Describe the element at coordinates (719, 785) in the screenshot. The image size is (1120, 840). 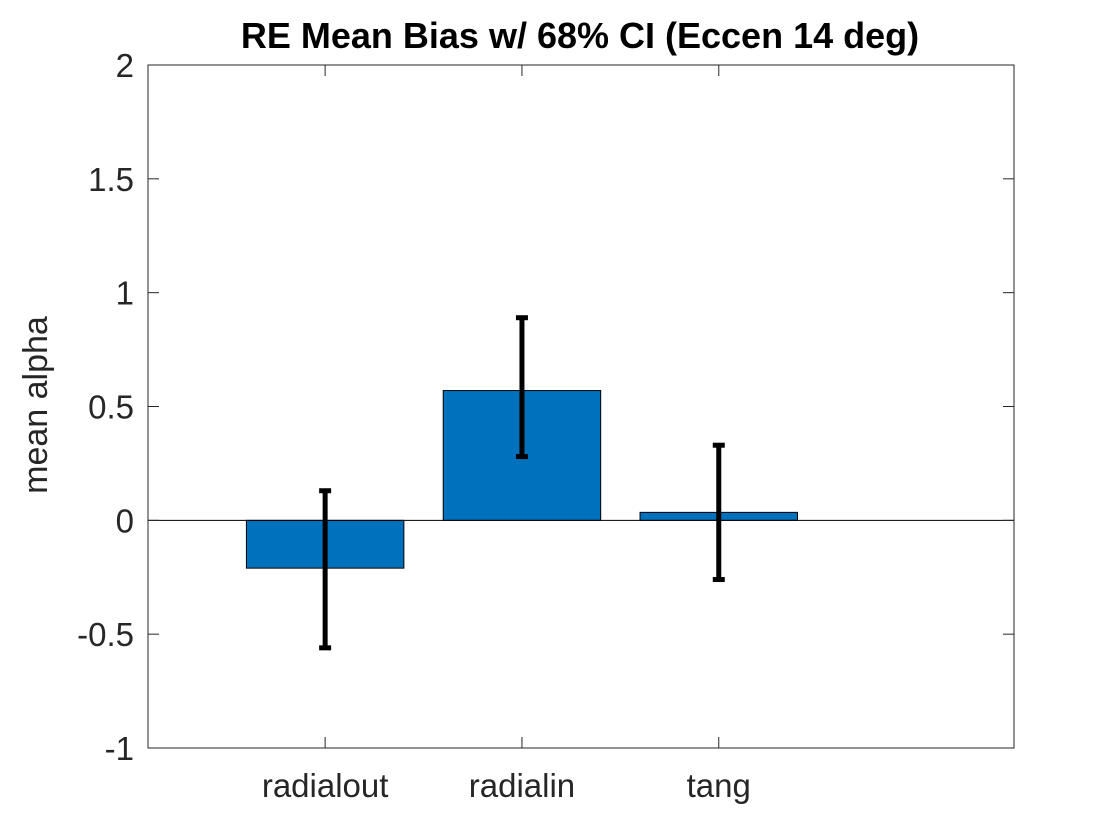
I see `x-tick-label-tang: tang` at that location.